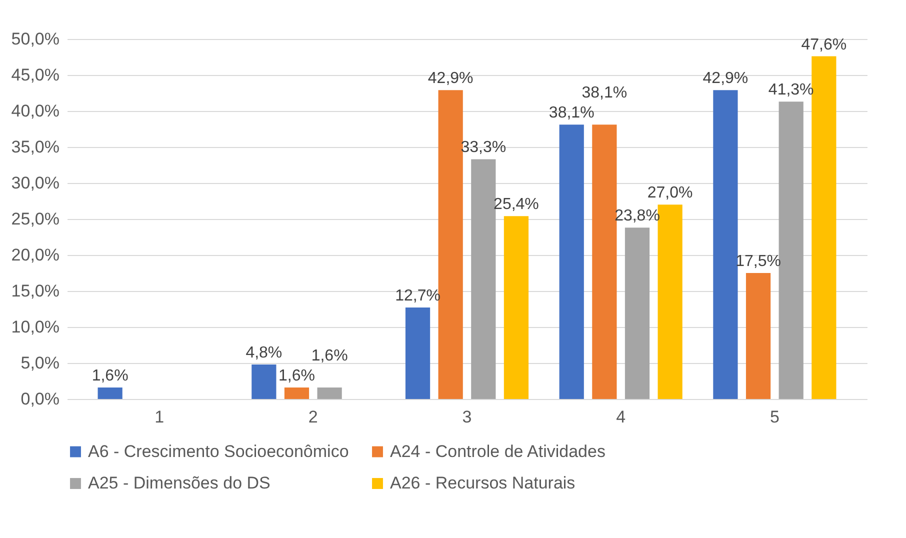  What do you see at coordinates (218, 451) in the screenshot?
I see `legend-label: A6 - Crescimento Socioeconômico` at bounding box center [218, 451].